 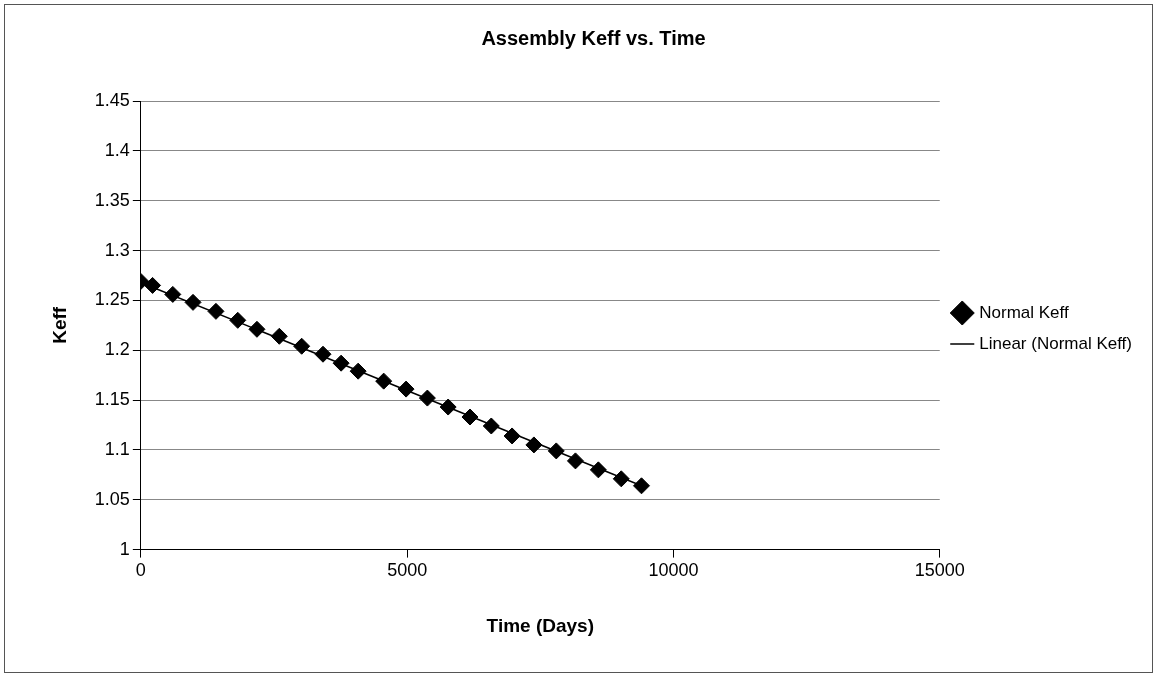 I want to click on legend-label: Linear (Normal Keff), so click(x=1056, y=343).